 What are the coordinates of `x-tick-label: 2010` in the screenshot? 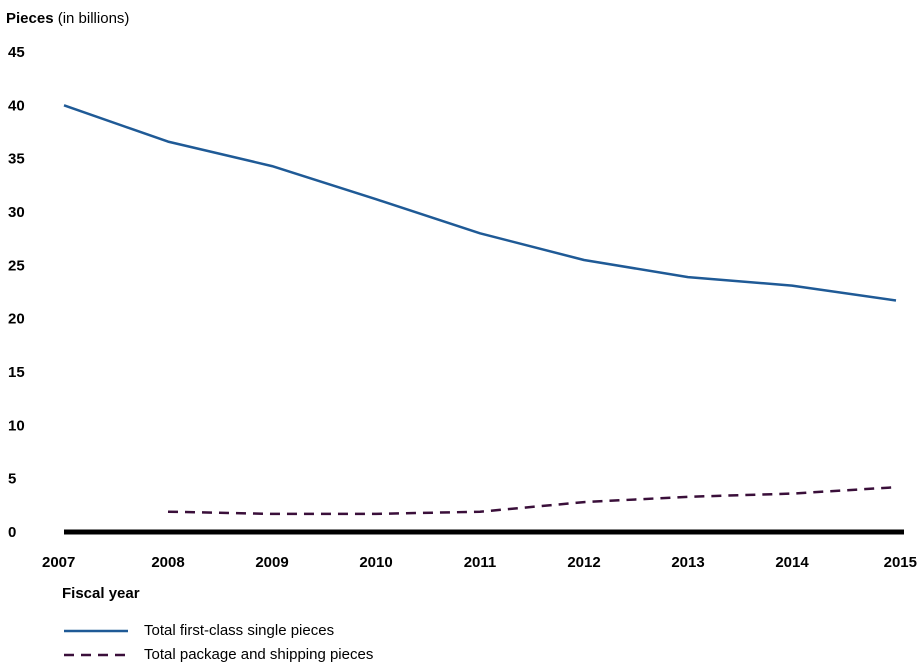 It's located at (375, 562).